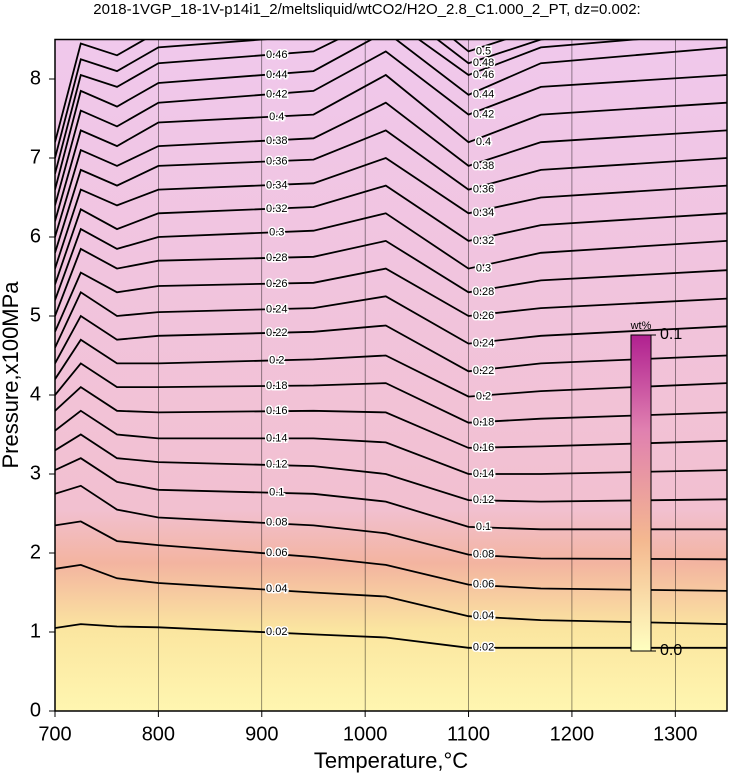 The height and width of the screenshot is (776, 734). I want to click on y-tick-label: 2, so click(35, 552).